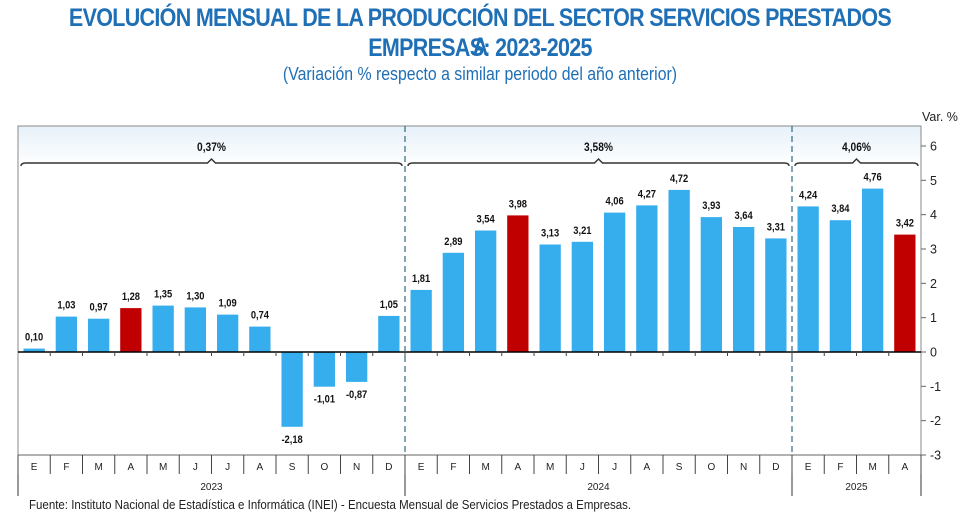  Describe the element at coordinates (933, 147) in the screenshot. I see `y-tick-label: 6` at that location.